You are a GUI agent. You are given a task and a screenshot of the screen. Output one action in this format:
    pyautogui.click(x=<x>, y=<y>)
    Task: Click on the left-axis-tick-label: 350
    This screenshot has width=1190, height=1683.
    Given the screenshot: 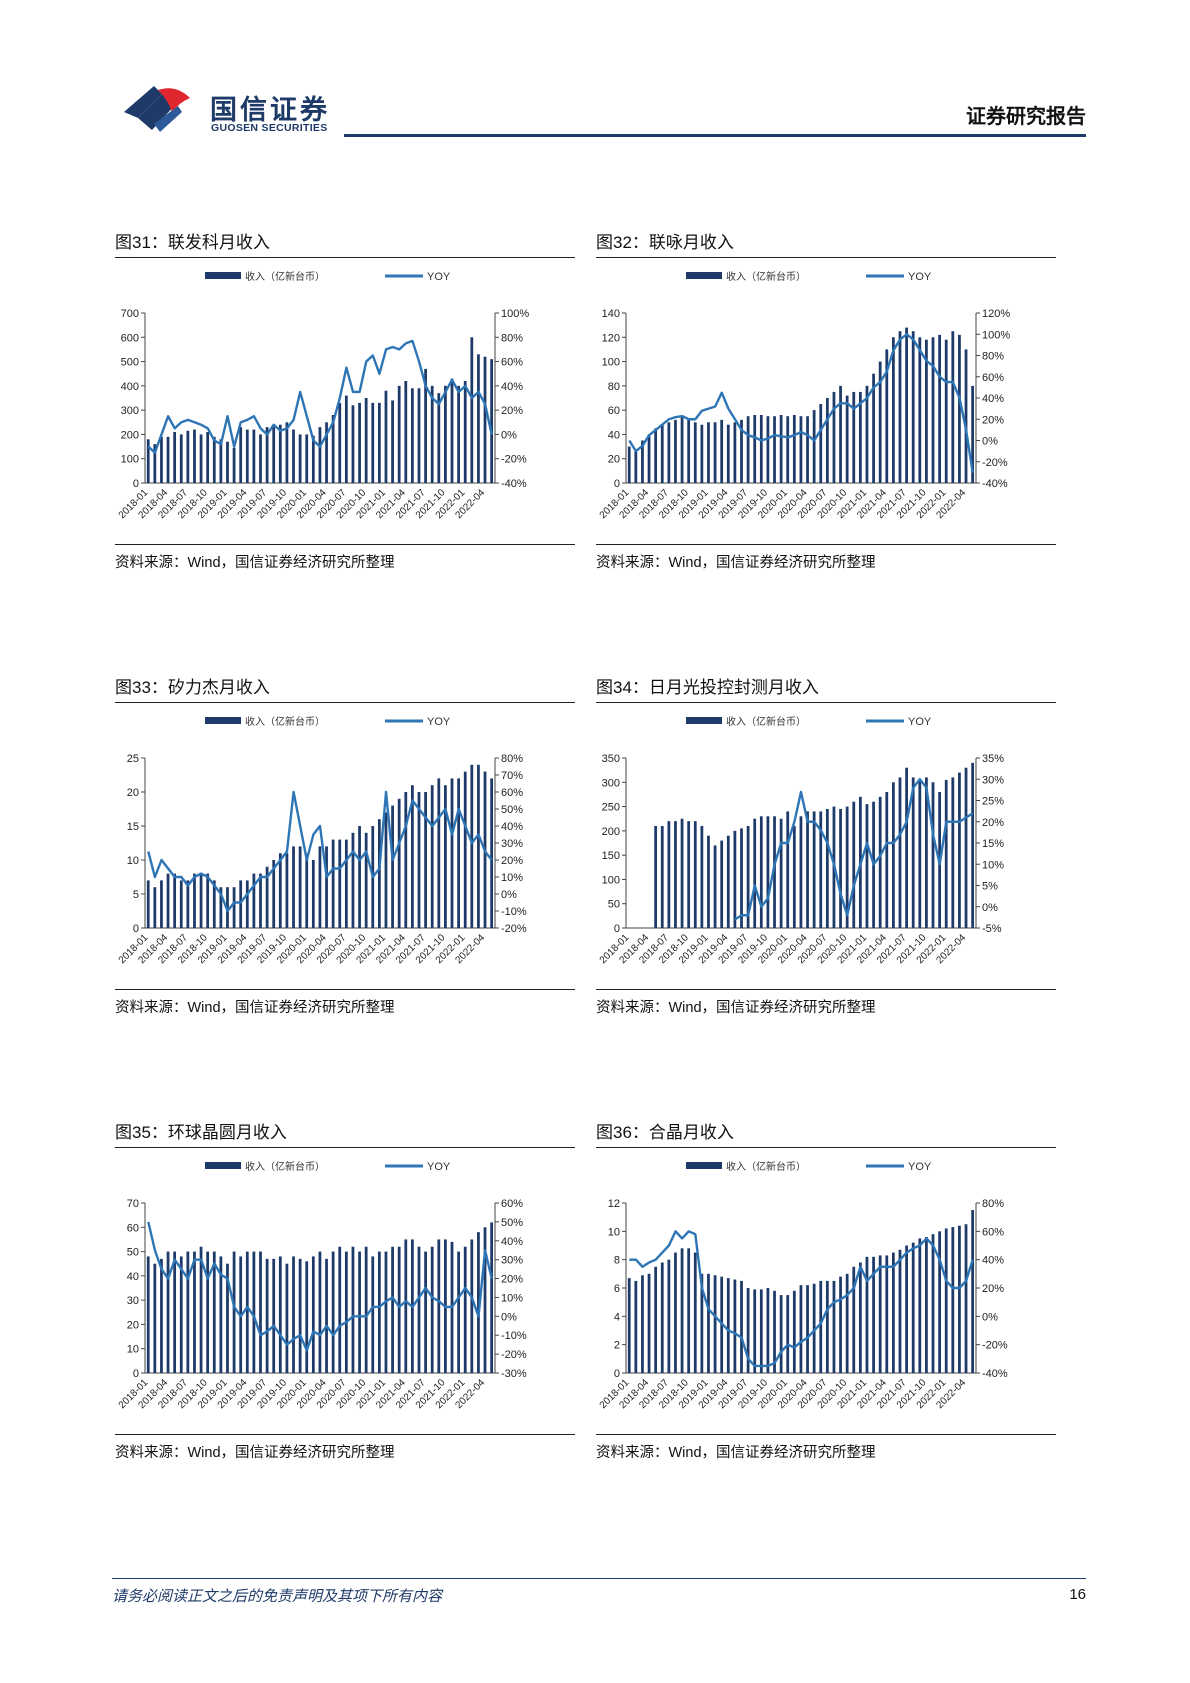 What is the action you would take?
    pyautogui.click(x=611, y=759)
    